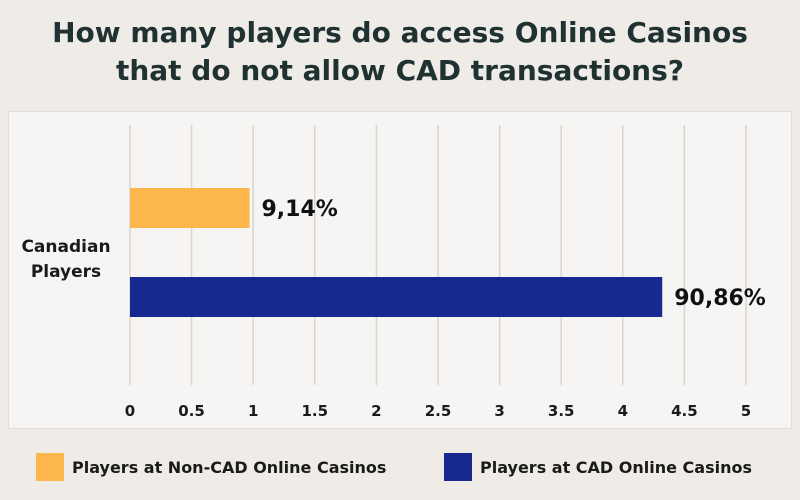 The height and width of the screenshot is (500, 800). Describe the element at coordinates (130, 411) in the screenshot. I see `x-tick-label: 0` at that location.